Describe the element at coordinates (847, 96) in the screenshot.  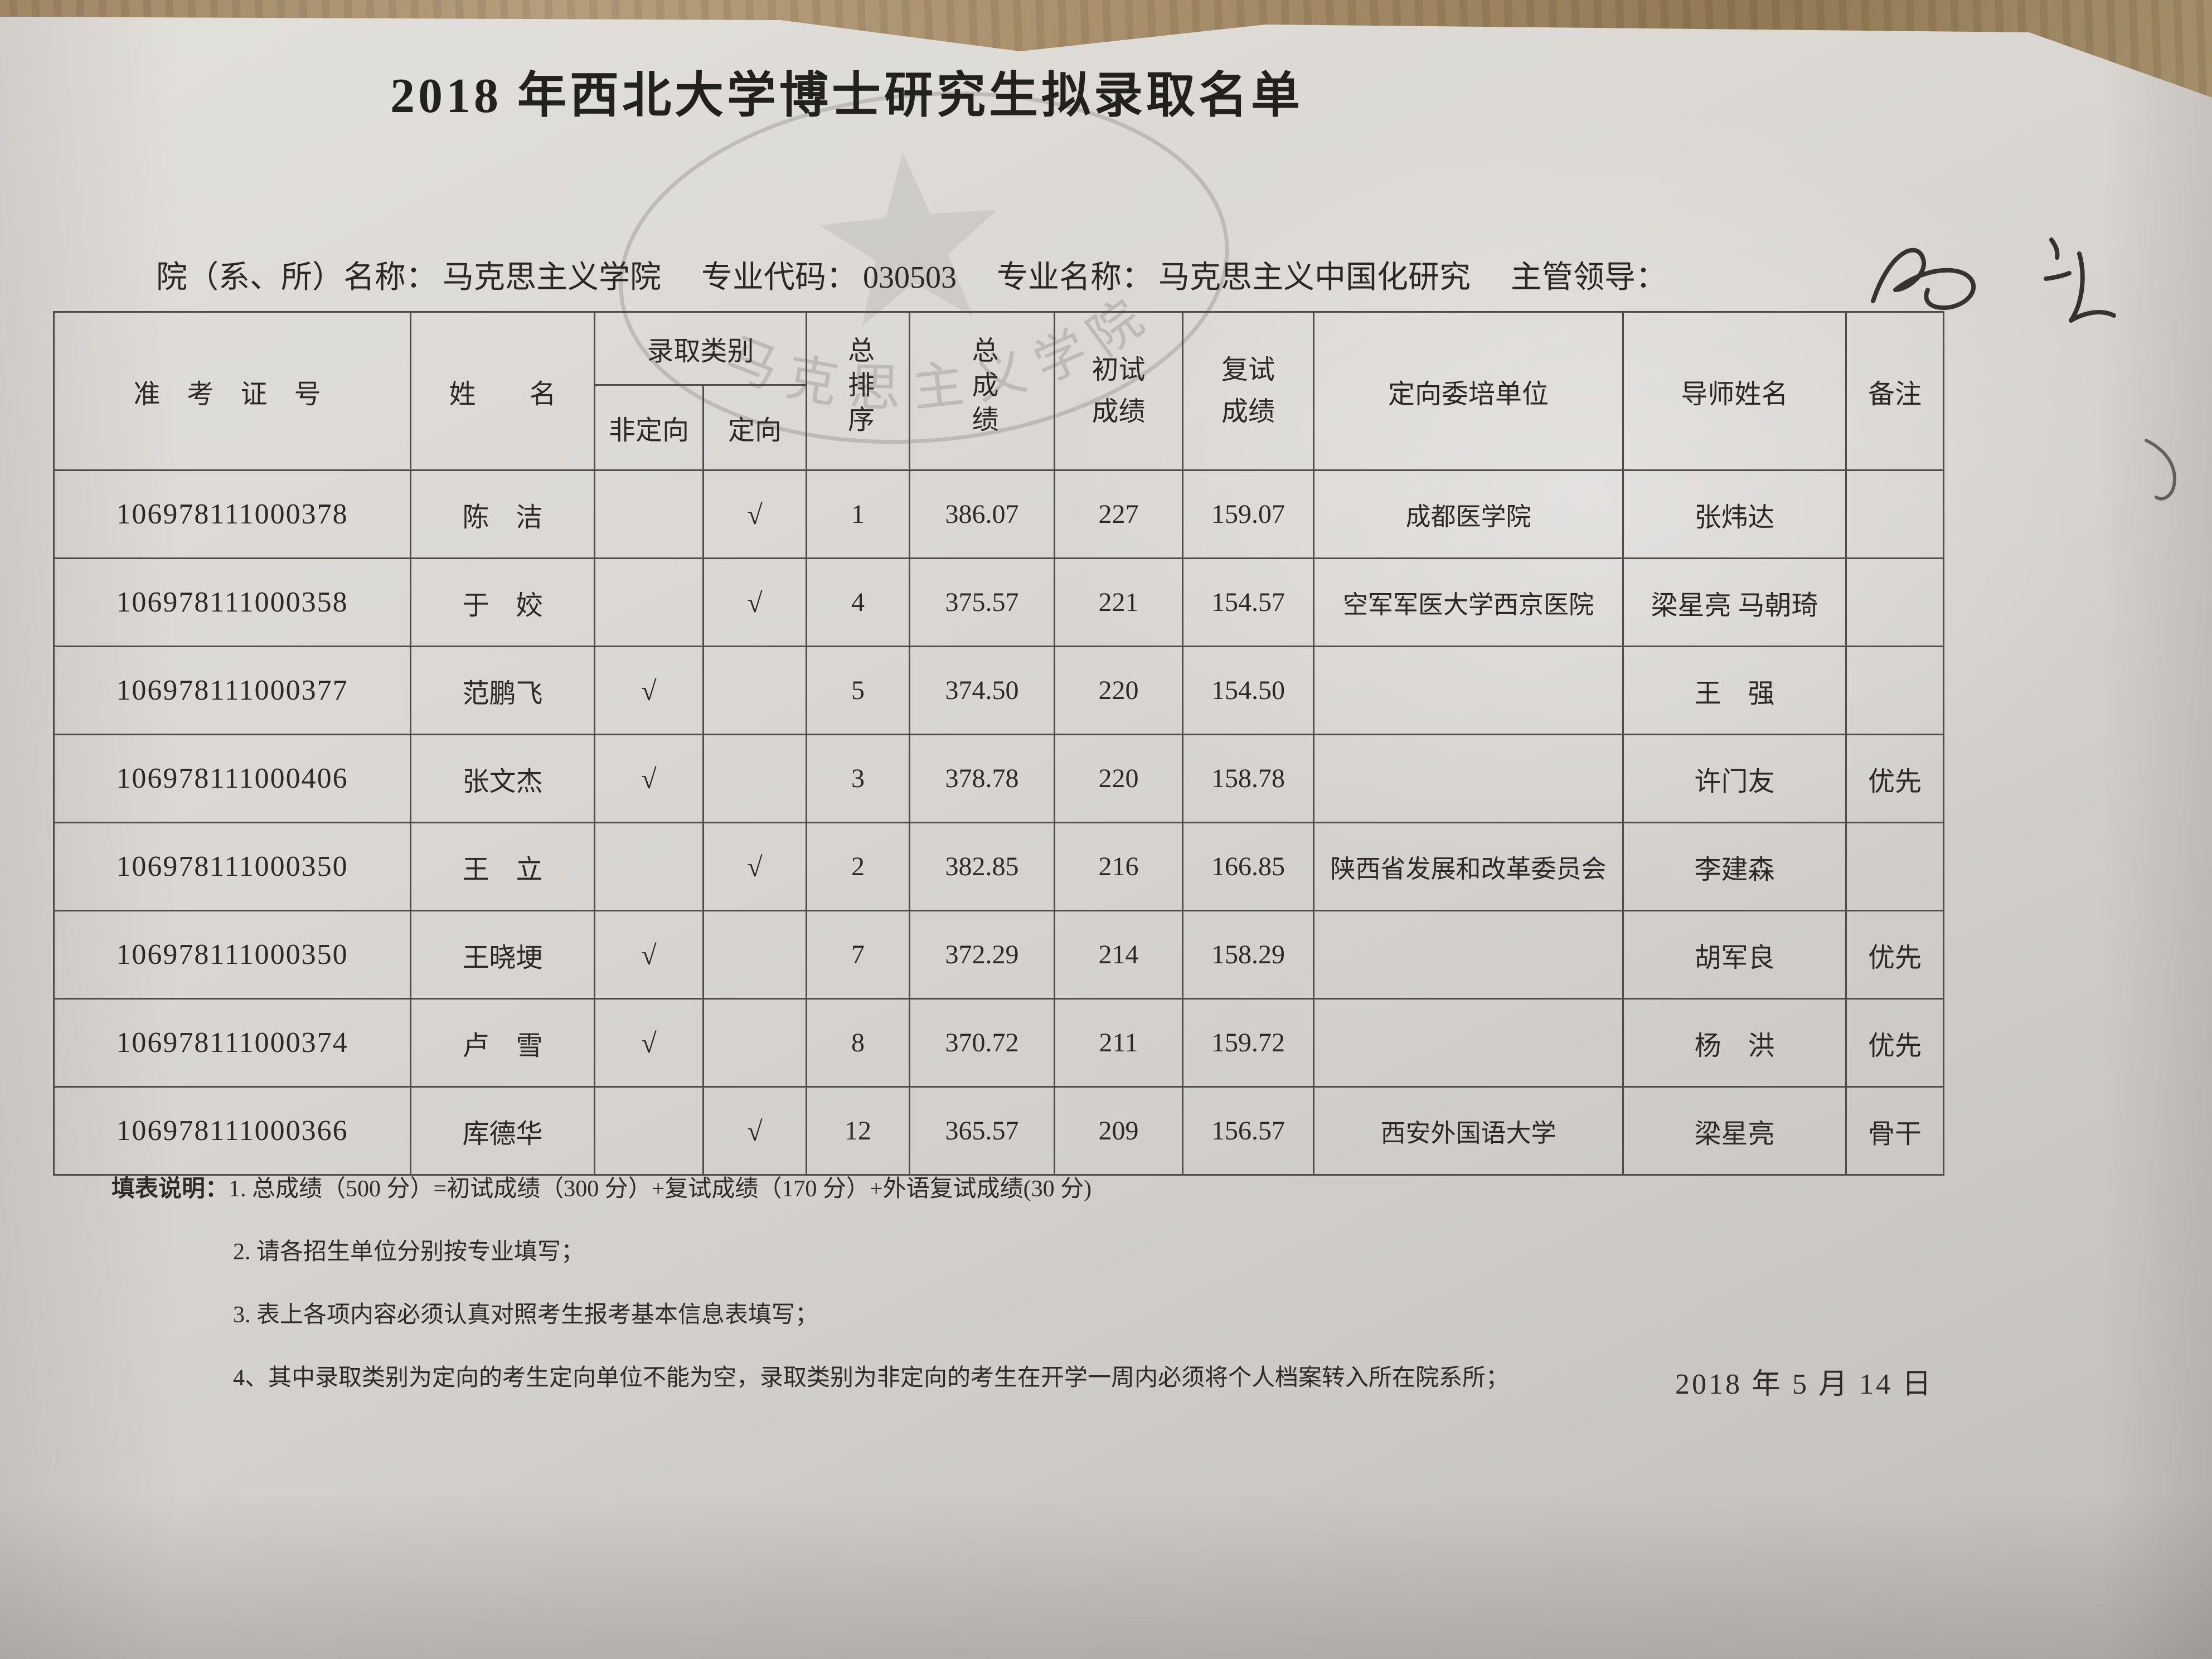
I see `page-title: 2018 年西北大学博士研究生拟录取名单` at that location.